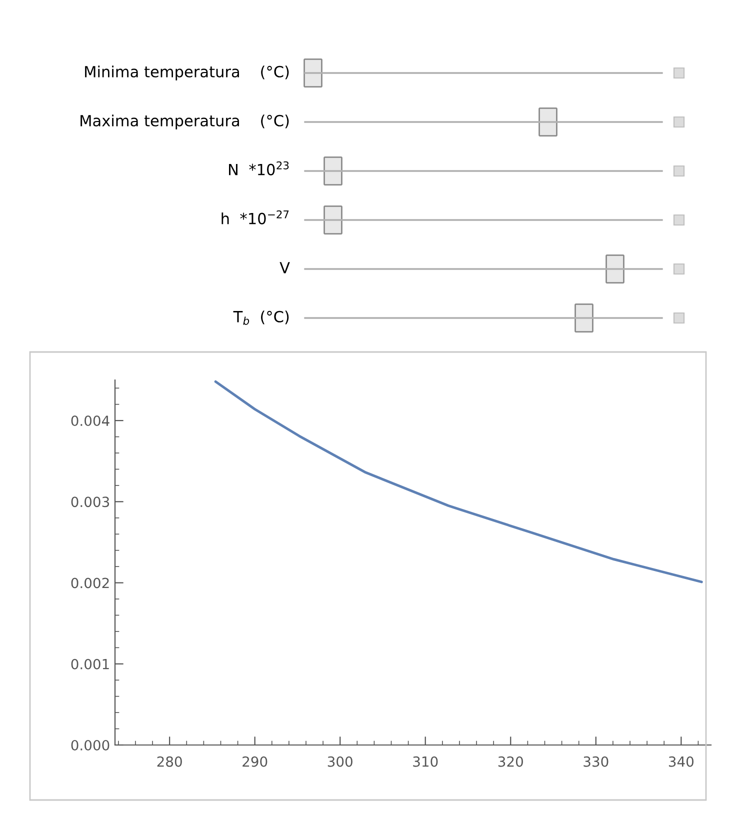  I want to click on text: T$_{b}$ (°C), so click(261, 317).